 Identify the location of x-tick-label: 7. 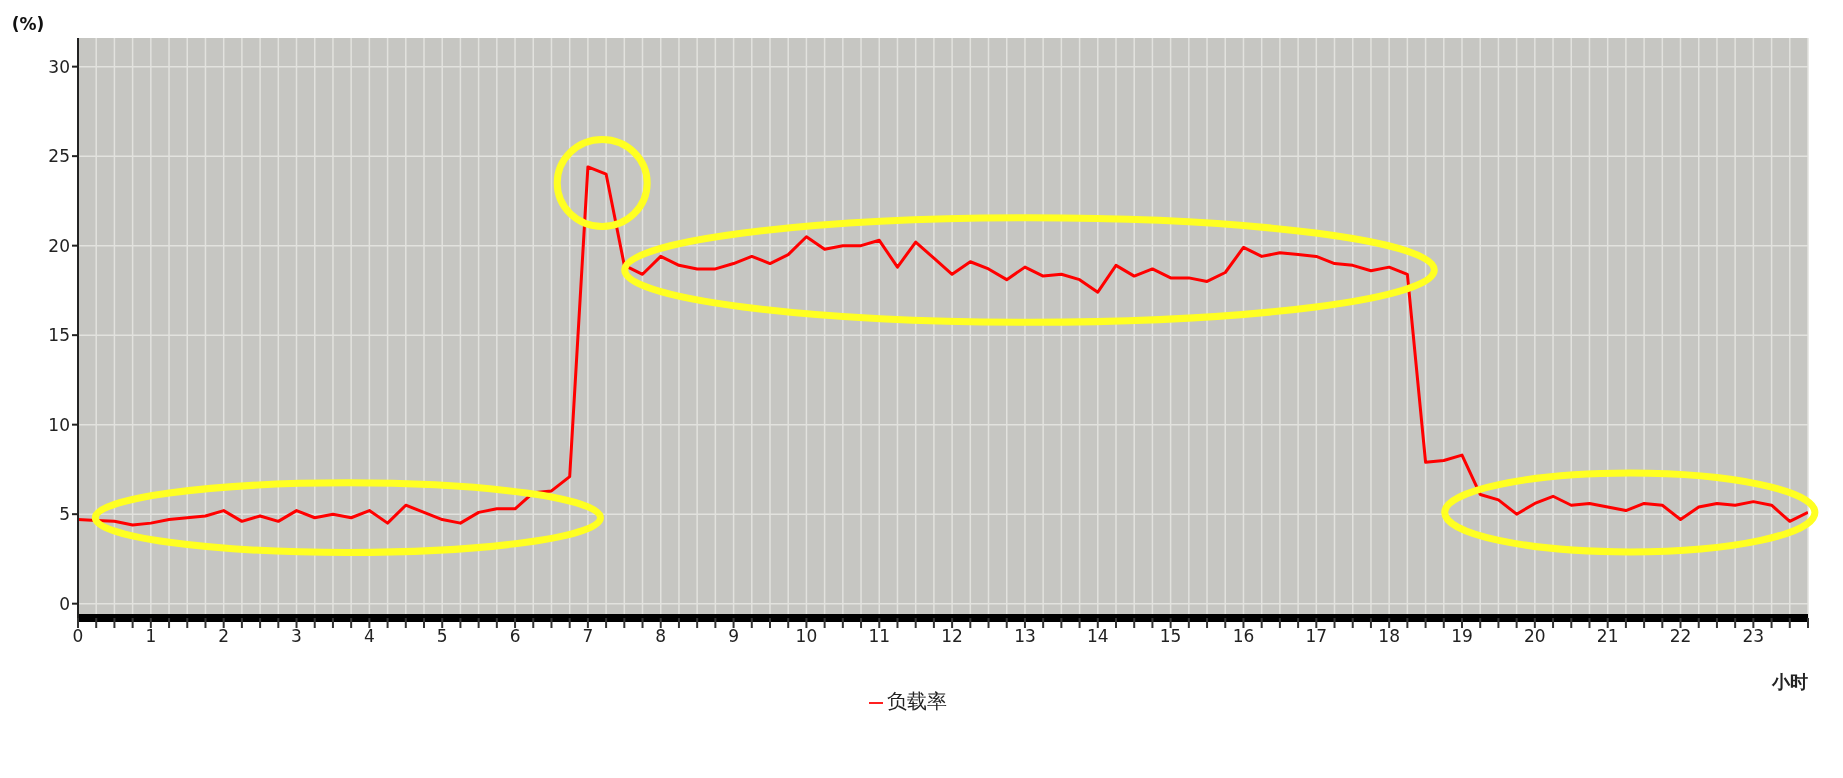
(588, 636).